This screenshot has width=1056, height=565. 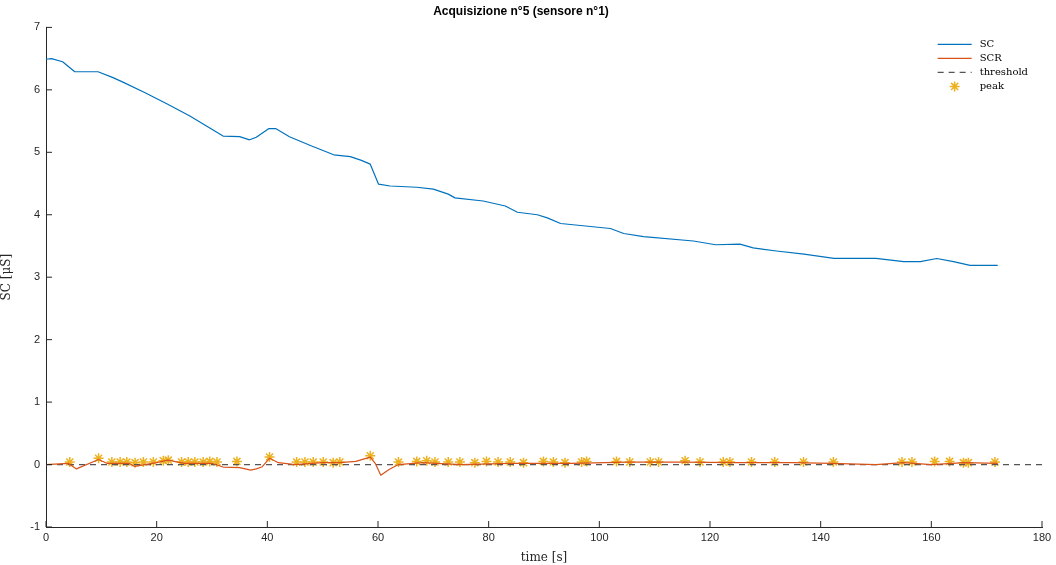 I want to click on x-tick-label: 0, so click(x=46, y=536).